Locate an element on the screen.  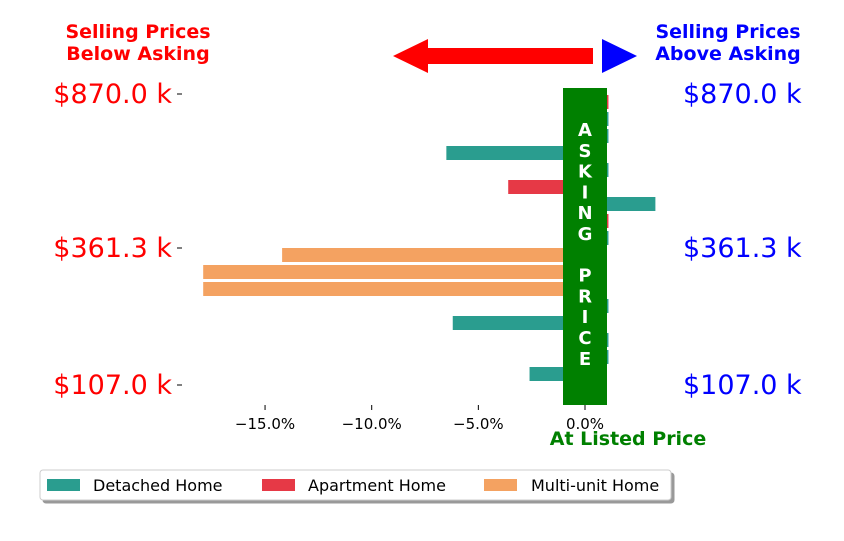
asking-letter-9: I is located at coordinates (585, 317).